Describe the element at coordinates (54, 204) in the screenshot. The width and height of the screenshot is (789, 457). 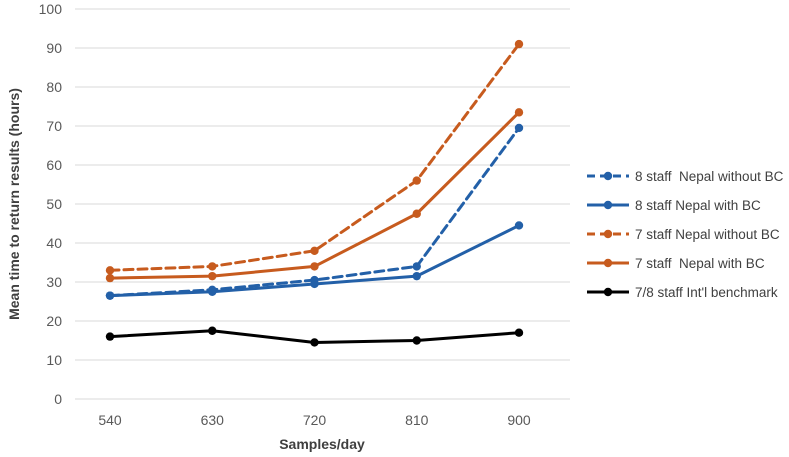
I see `y-tick-label: 50` at that location.